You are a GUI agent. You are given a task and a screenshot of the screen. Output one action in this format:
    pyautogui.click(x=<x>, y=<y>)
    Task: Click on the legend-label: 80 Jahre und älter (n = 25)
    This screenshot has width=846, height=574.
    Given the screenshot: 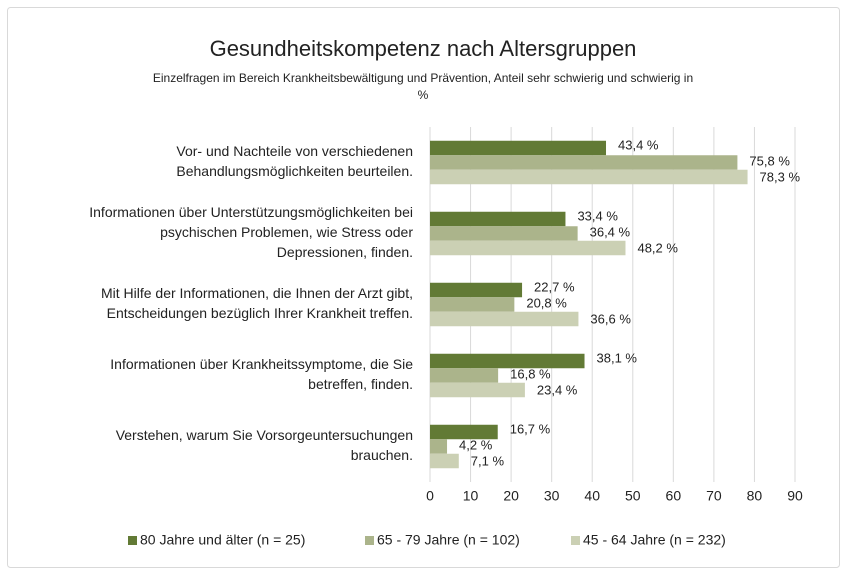 What is the action you would take?
    pyautogui.click(x=222, y=540)
    